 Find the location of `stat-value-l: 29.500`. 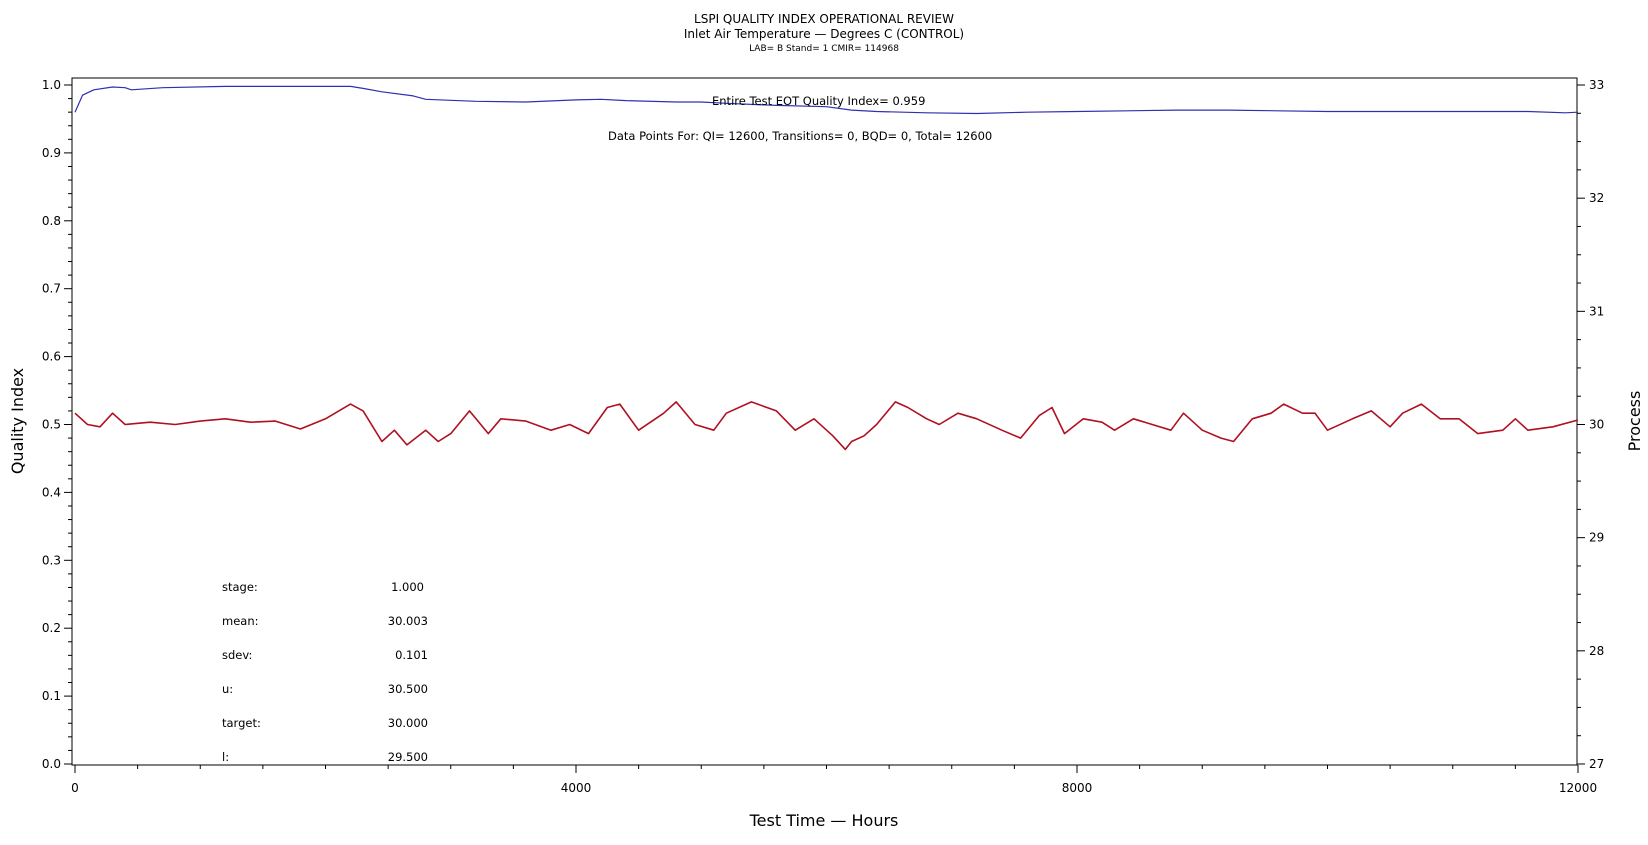

stat-value-l: 29.500 is located at coordinates (408, 757).